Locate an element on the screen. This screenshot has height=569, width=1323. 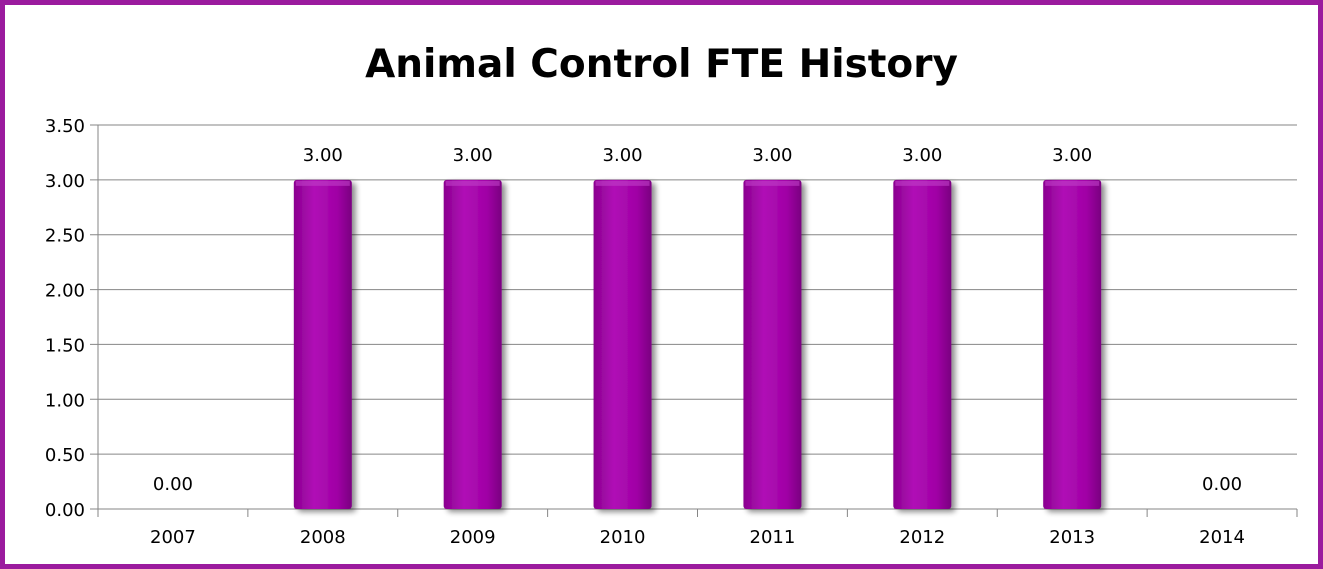
x-tick-label: 2014 is located at coordinates (1222, 537).